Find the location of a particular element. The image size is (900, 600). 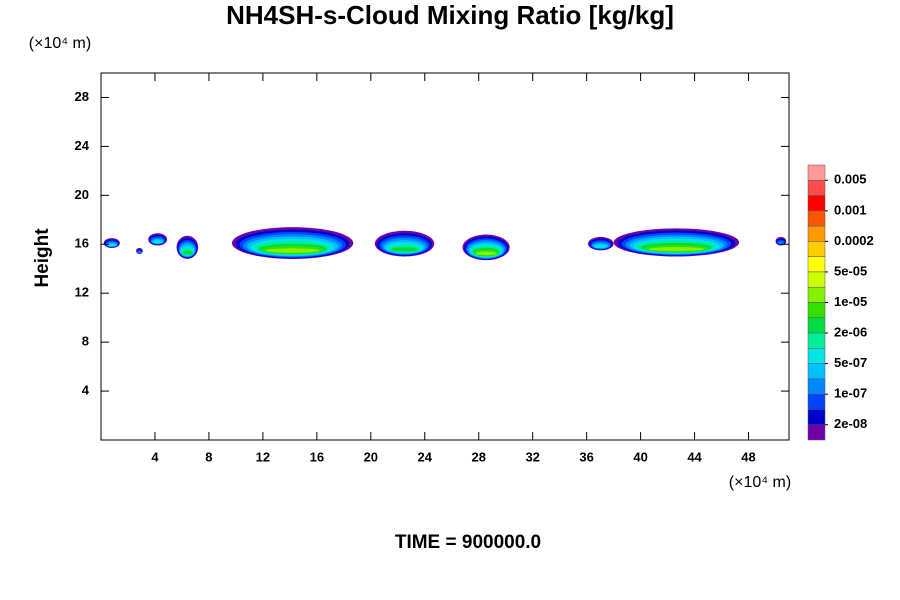

y-tick-label: 8 is located at coordinates (85, 341).